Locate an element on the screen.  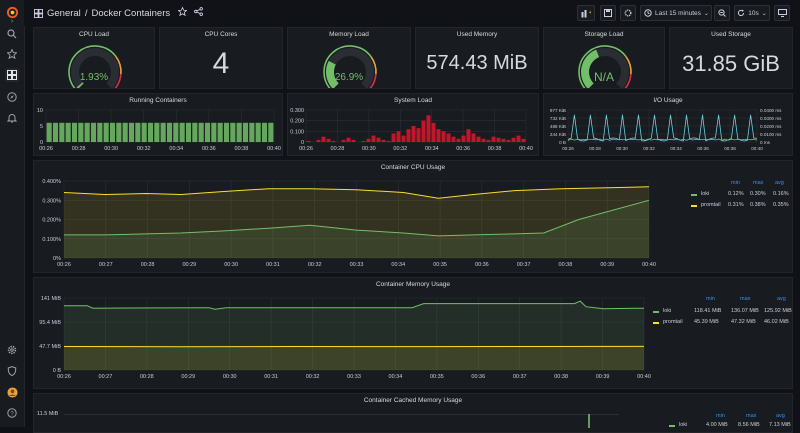
zoom-out-button is located at coordinates (722, 13).